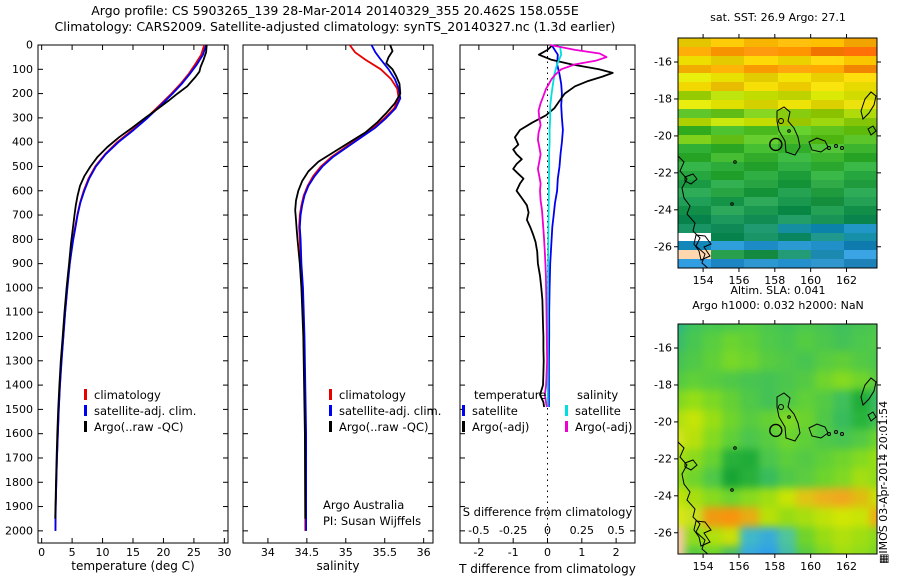 Image resolution: width=900 pixels, height=580 pixels. What do you see at coordinates (598, 395) in the screenshot?
I see `legend-header-salinity: salinity` at bounding box center [598, 395].